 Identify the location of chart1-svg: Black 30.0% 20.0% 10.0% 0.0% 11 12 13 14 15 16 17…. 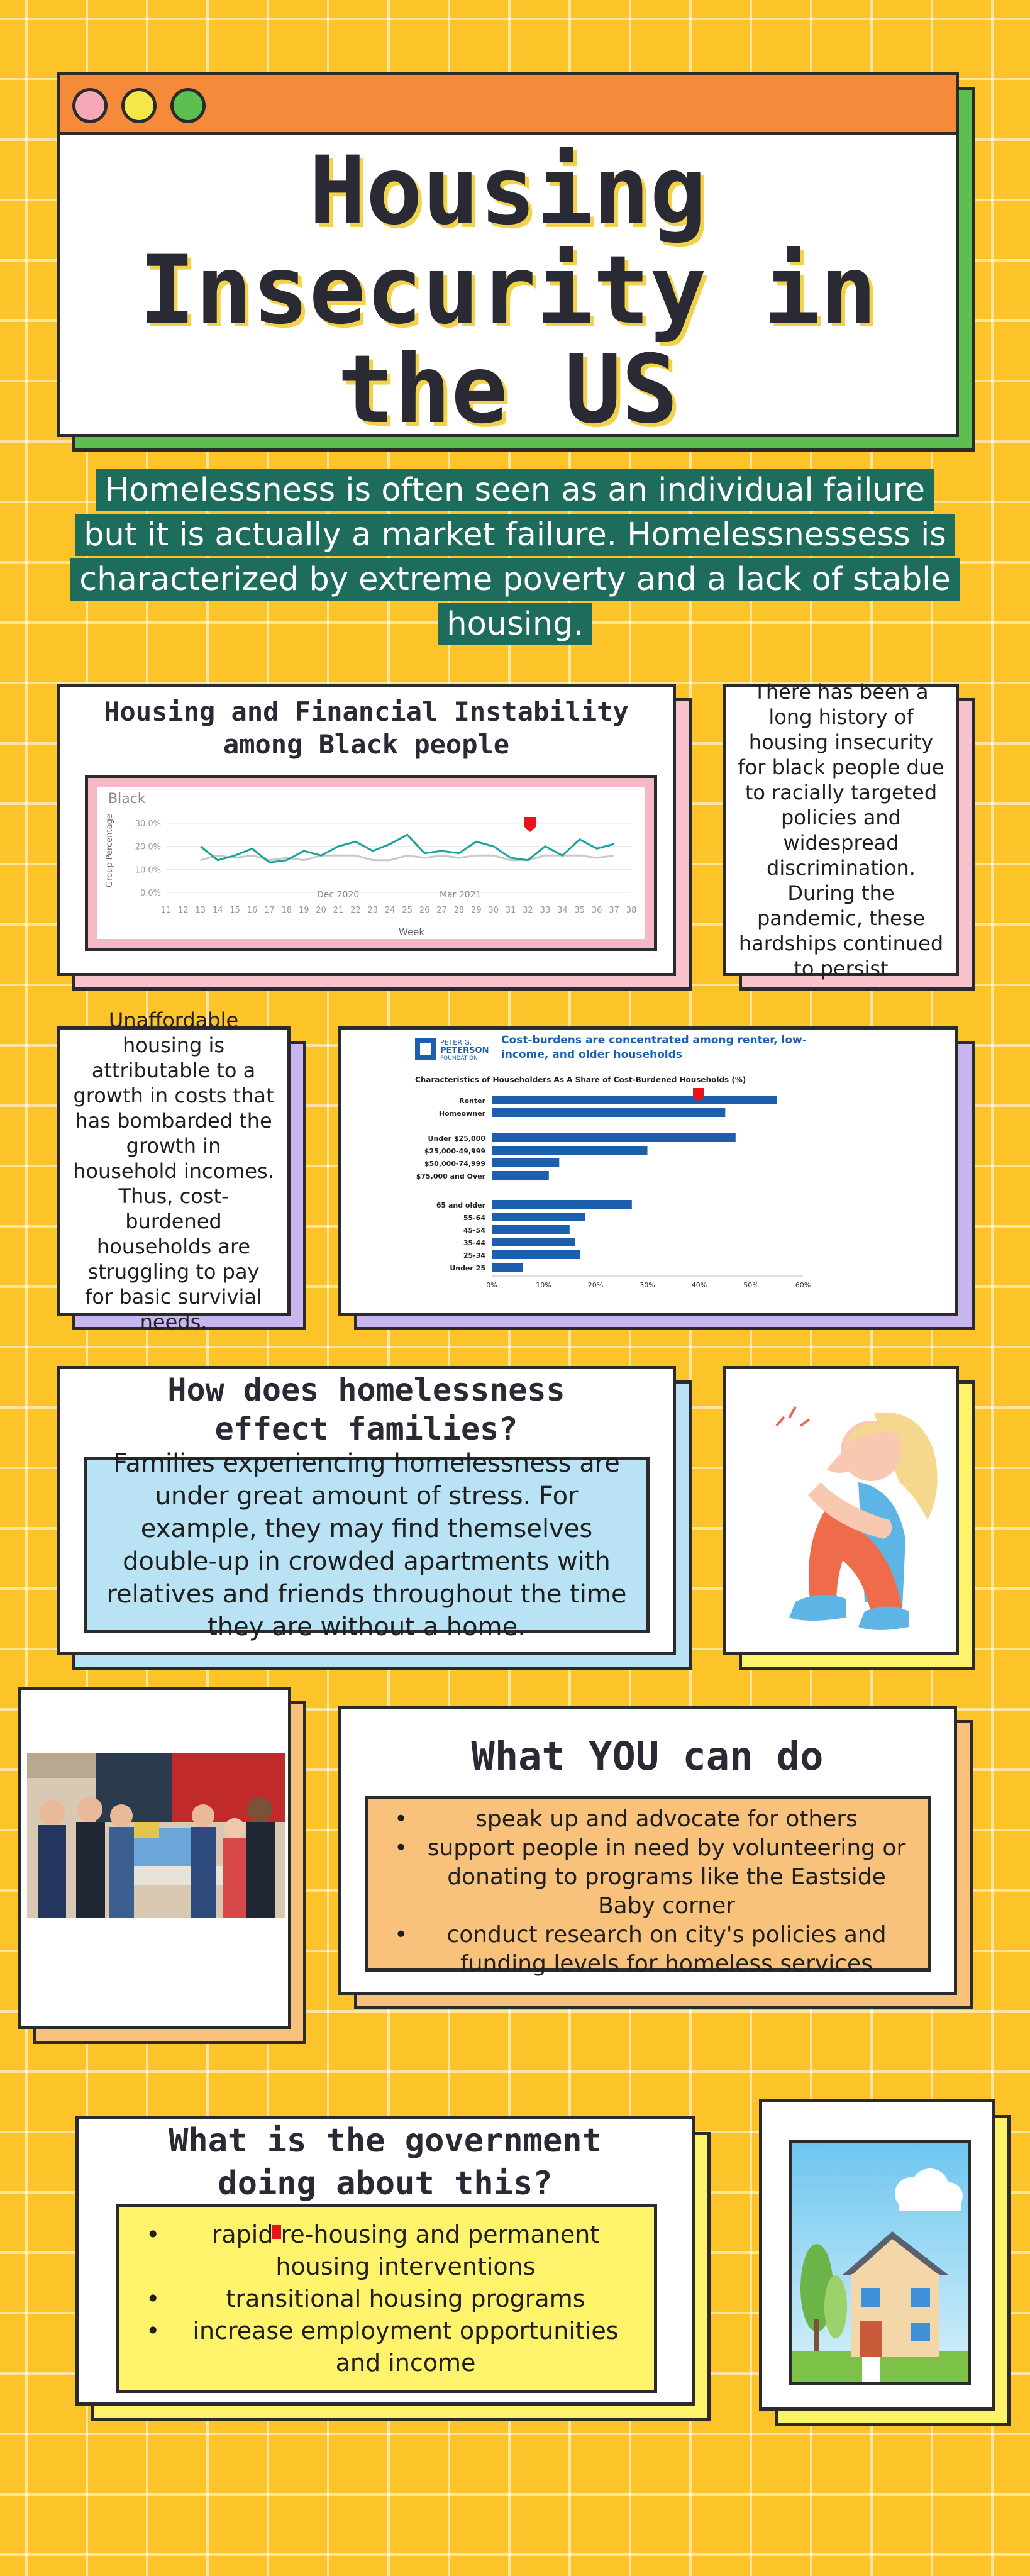
(371, 863).